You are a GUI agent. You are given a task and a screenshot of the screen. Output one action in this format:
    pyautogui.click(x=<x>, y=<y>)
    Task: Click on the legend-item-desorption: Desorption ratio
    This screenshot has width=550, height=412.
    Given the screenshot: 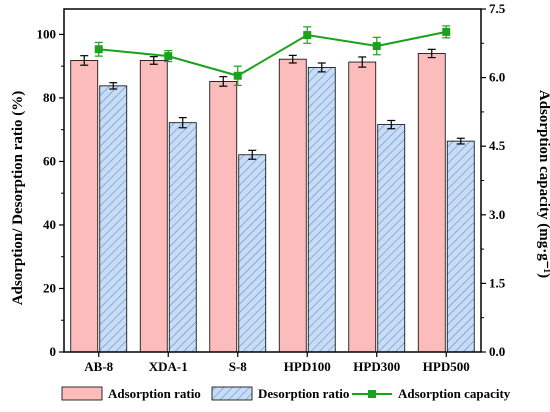 What is the action you would take?
    pyautogui.click(x=280, y=393)
    